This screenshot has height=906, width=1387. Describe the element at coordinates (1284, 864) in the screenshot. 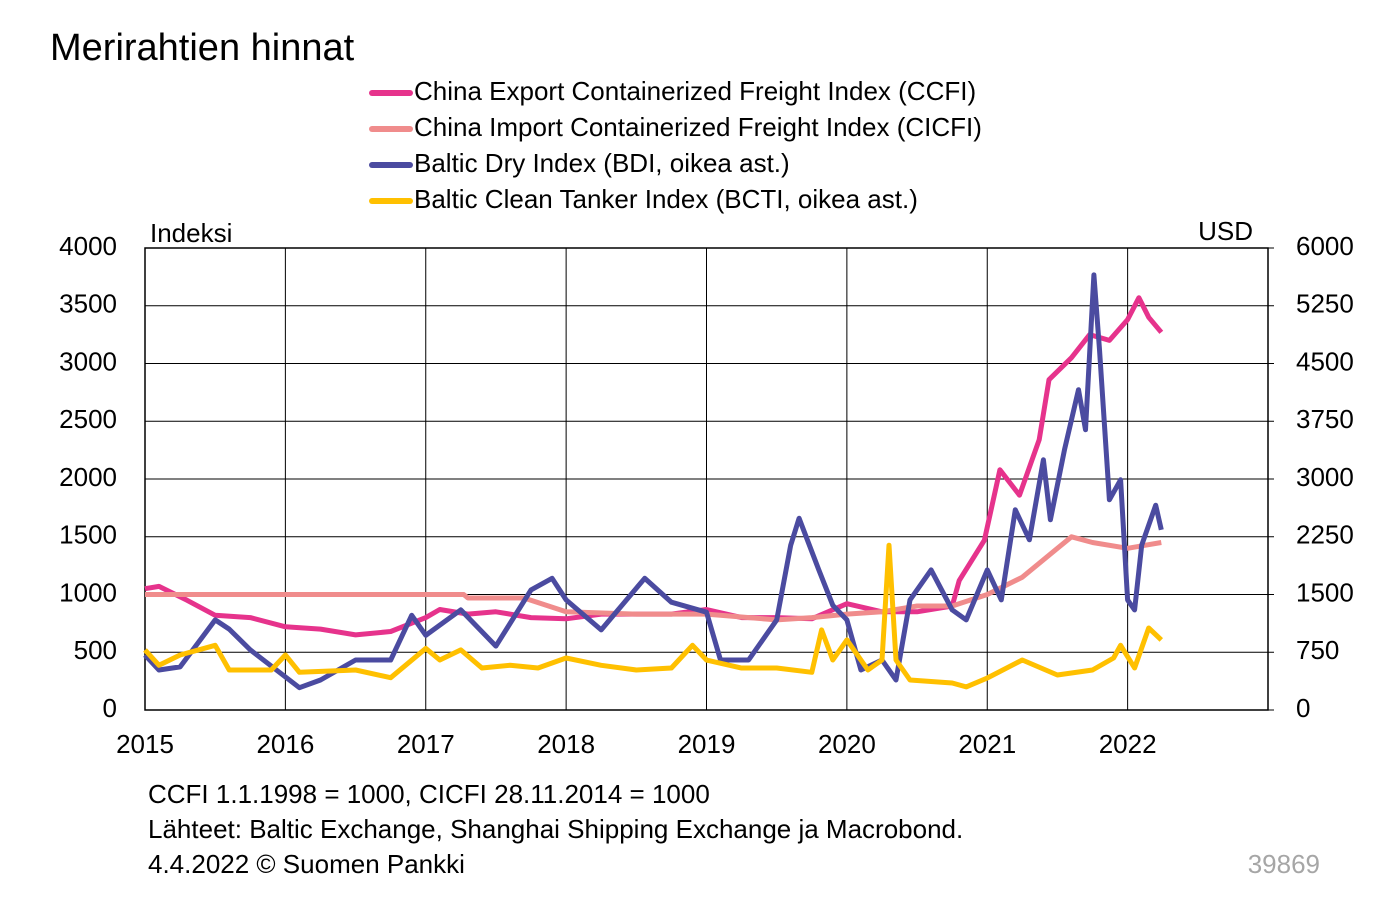

I see `chart-code: 39869` at that location.